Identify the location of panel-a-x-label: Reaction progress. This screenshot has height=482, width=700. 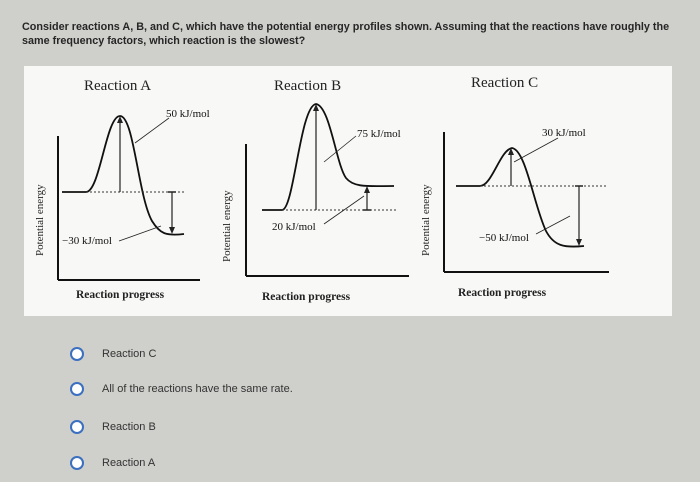
(120, 295).